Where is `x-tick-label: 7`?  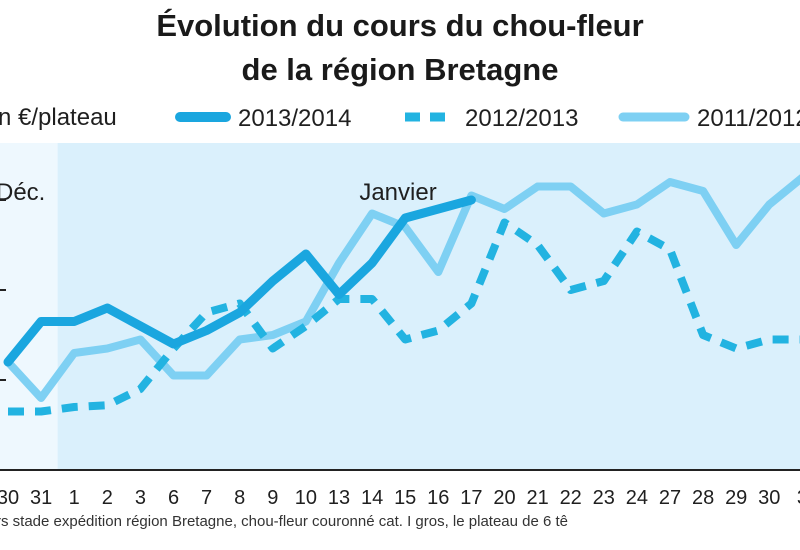
x-tick-label: 7 is located at coordinates (206, 498).